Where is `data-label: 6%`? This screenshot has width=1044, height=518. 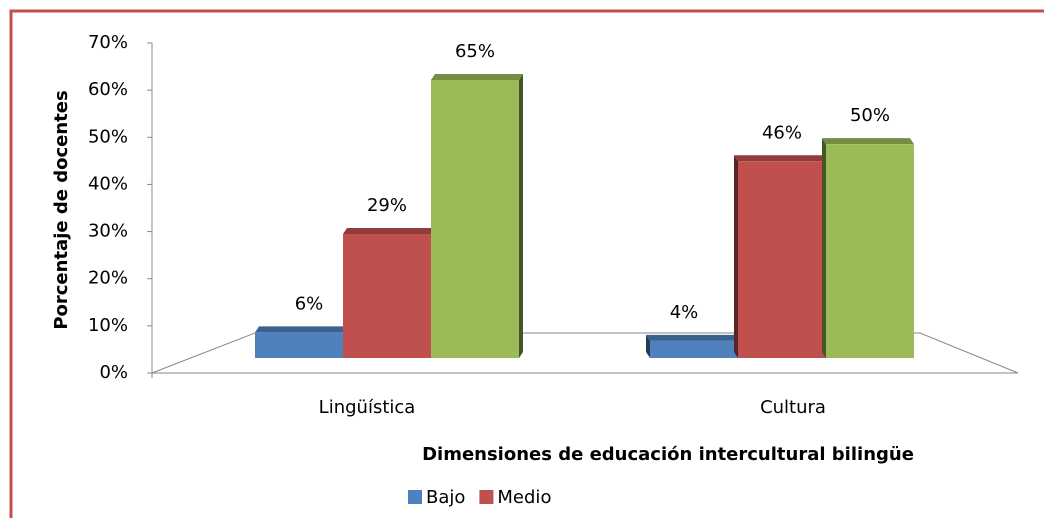
data-label: 6% is located at coordinates (309, 303).